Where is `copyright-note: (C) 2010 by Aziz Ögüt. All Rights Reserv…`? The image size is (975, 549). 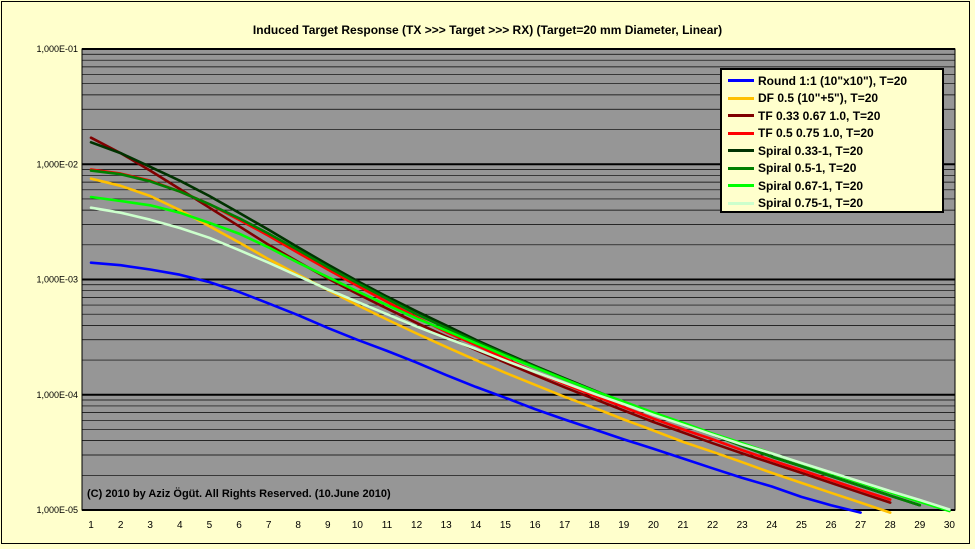 copyright-note: (C) 2010 by Aziz Ögüt. All Rights Reserv… is located at coordinates (239, 494).